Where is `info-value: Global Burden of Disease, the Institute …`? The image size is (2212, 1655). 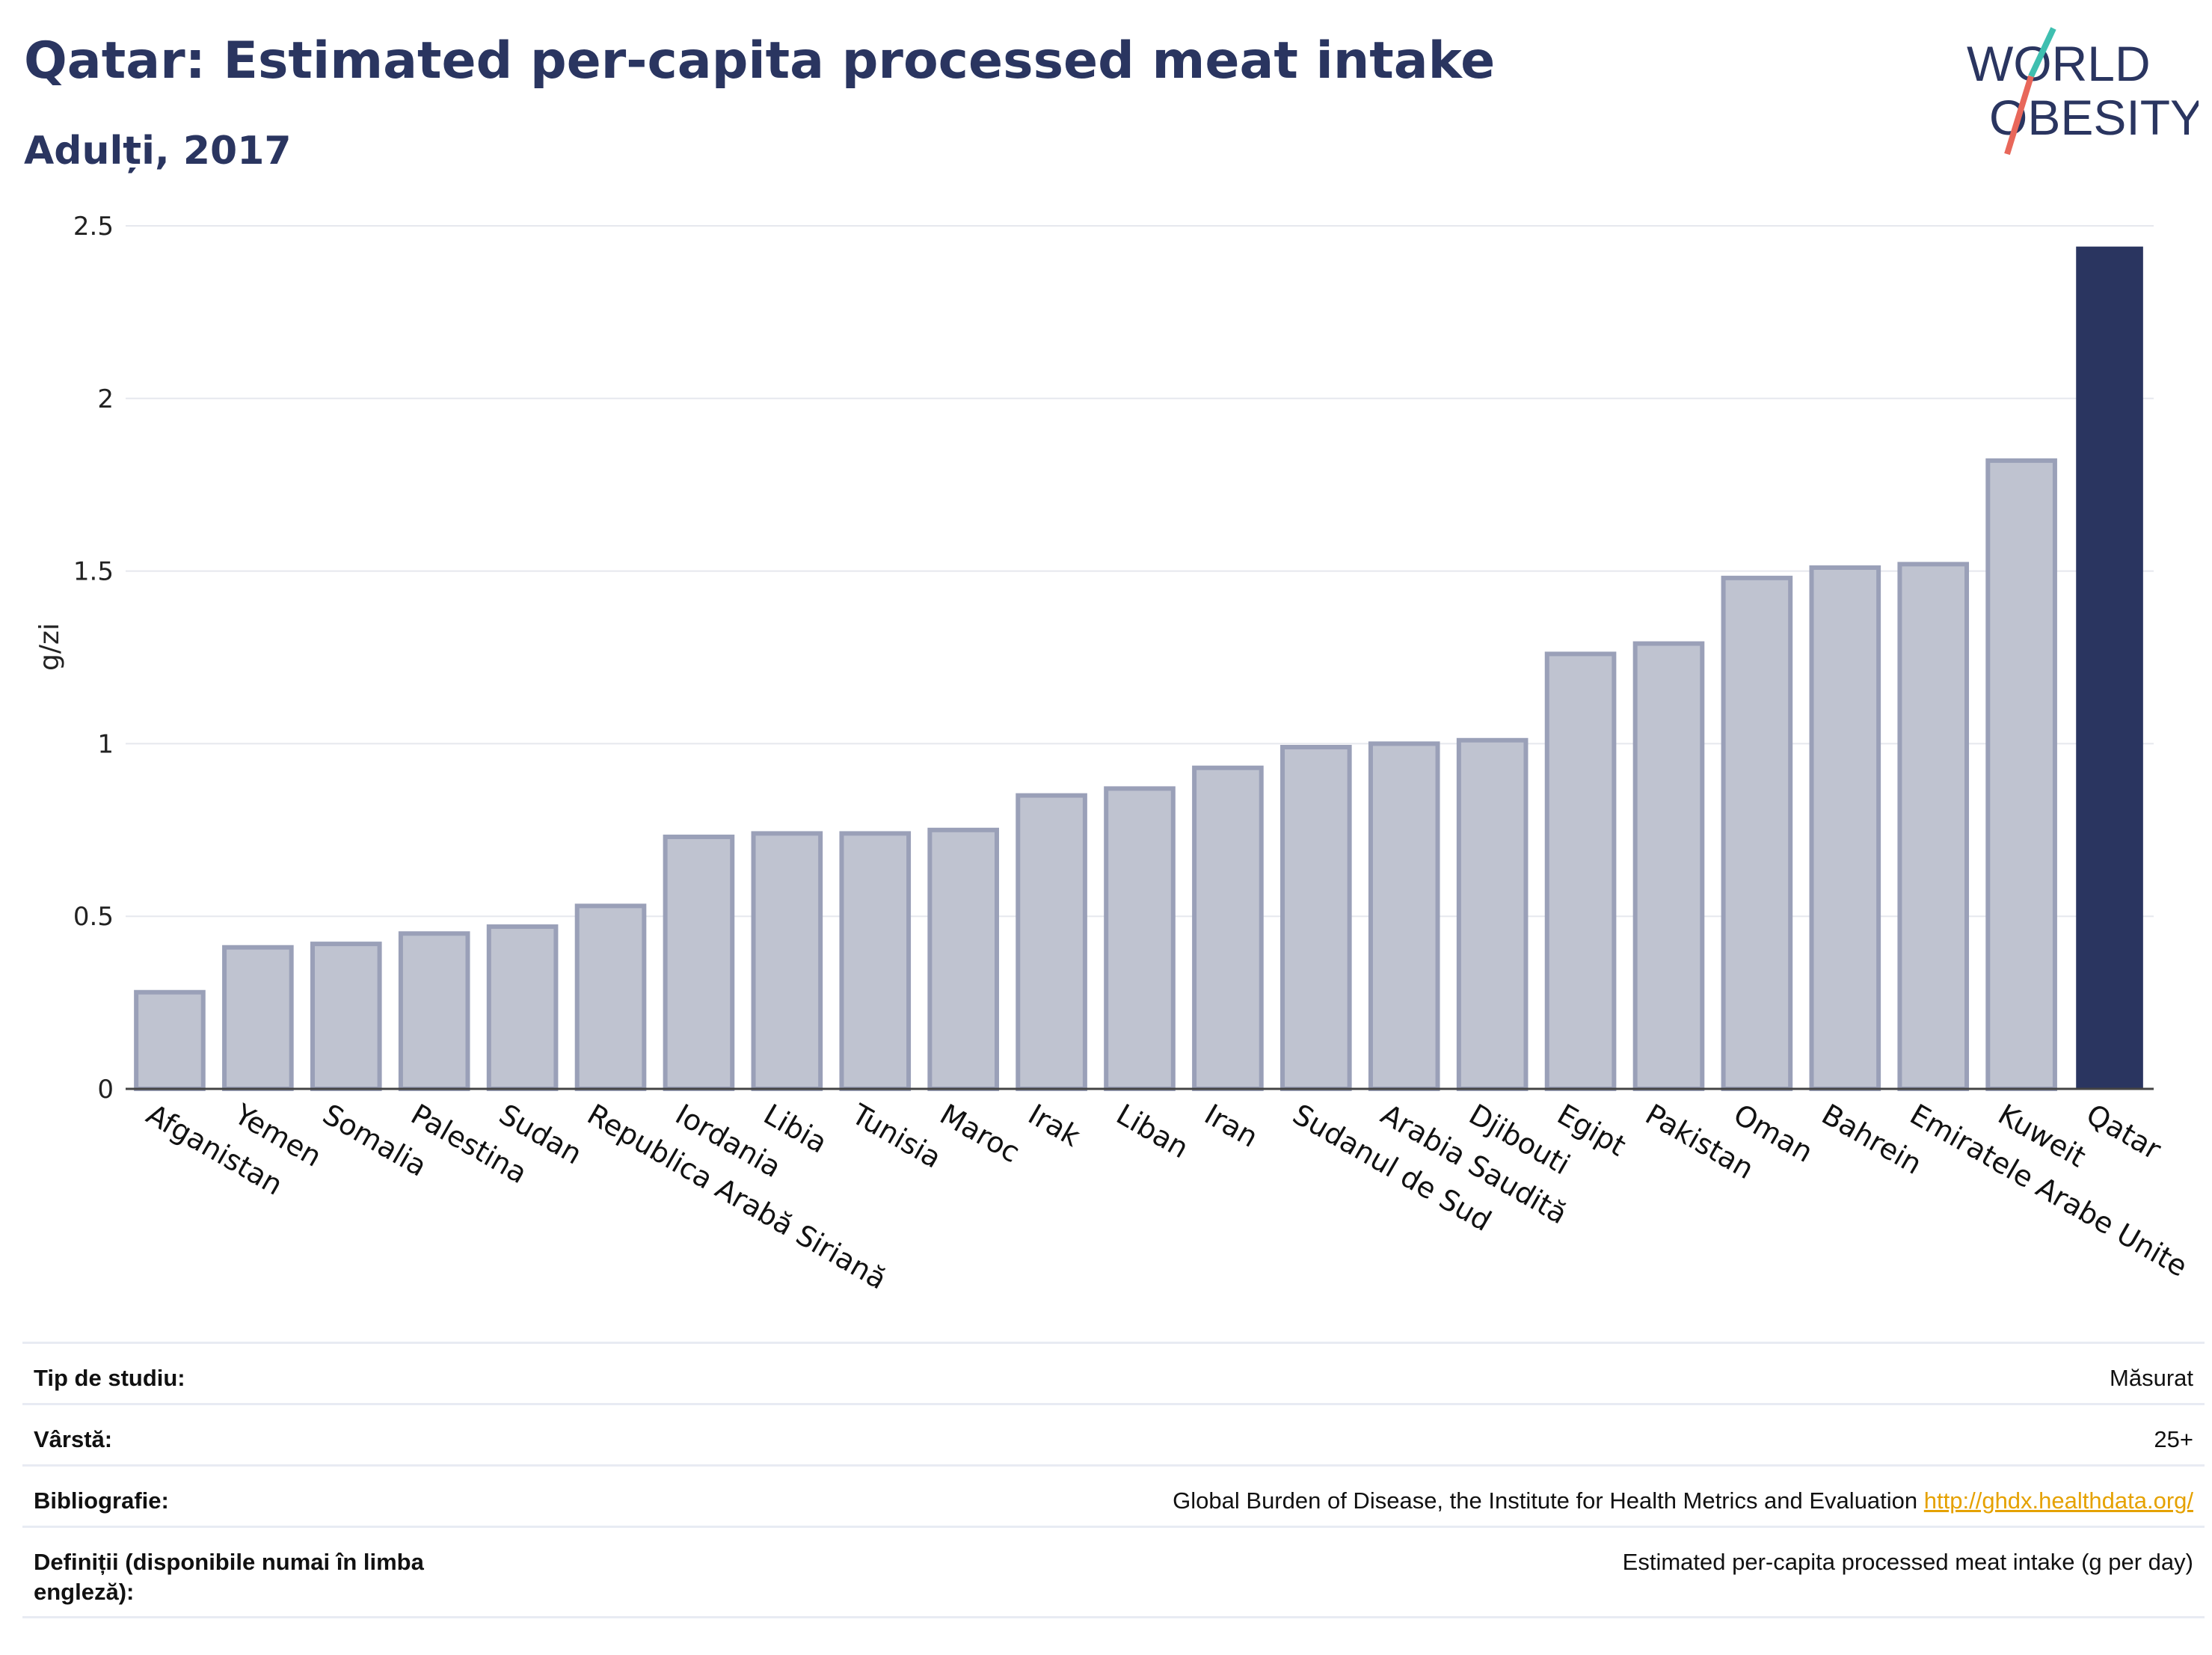 info-value: Global Burden of Disease, the Institute … is located at coordinates (1683, 1501).